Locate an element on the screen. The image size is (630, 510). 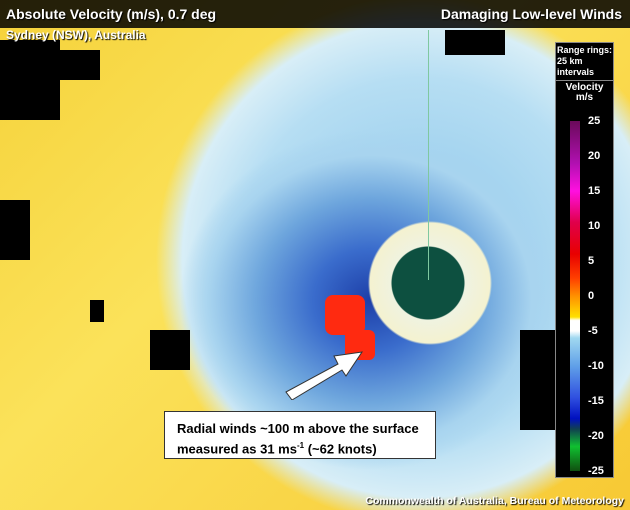
annotation-line2: measured as 31 ms is located at coordinates (237, 449).